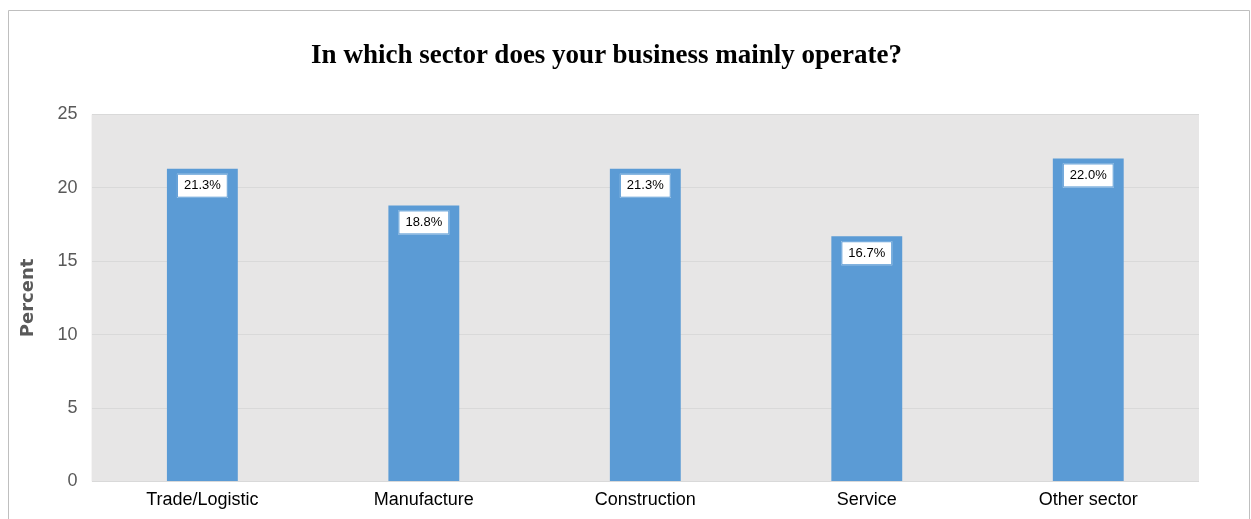 This screenshot has width=1251, height=519. What do you see at coordinates (423, 499) in the screenshot?
I see `x-tick-label: Manufacture` at bounding box center [423, 499].